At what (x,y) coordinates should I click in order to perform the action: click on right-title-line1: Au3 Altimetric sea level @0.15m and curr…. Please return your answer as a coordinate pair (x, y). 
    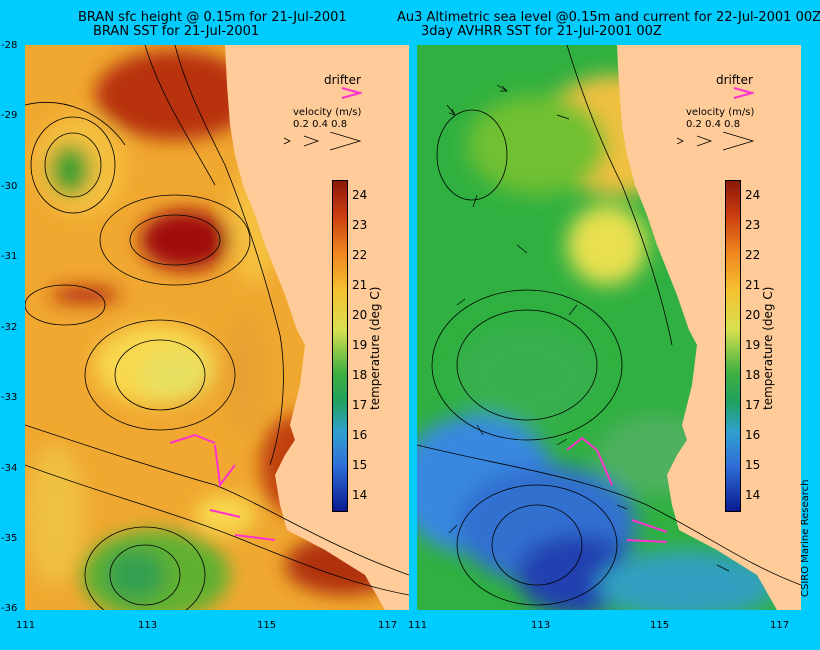
    Looking at the image, I should click on (608, 17).